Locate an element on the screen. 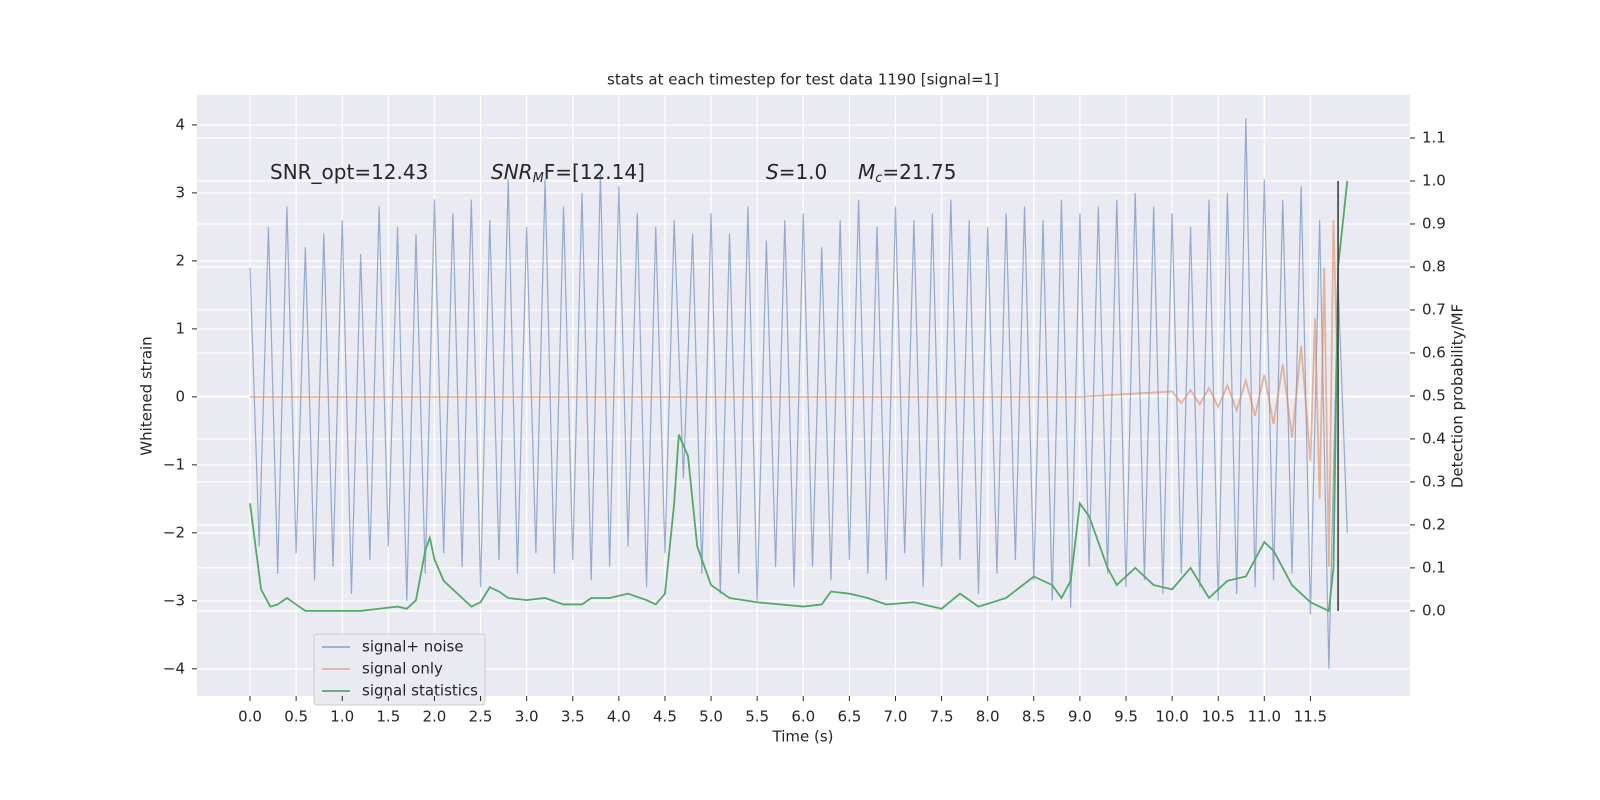 The image size is (1600, 800). y2-tick-label: 0.0 is located at coordinates (1434, 610).